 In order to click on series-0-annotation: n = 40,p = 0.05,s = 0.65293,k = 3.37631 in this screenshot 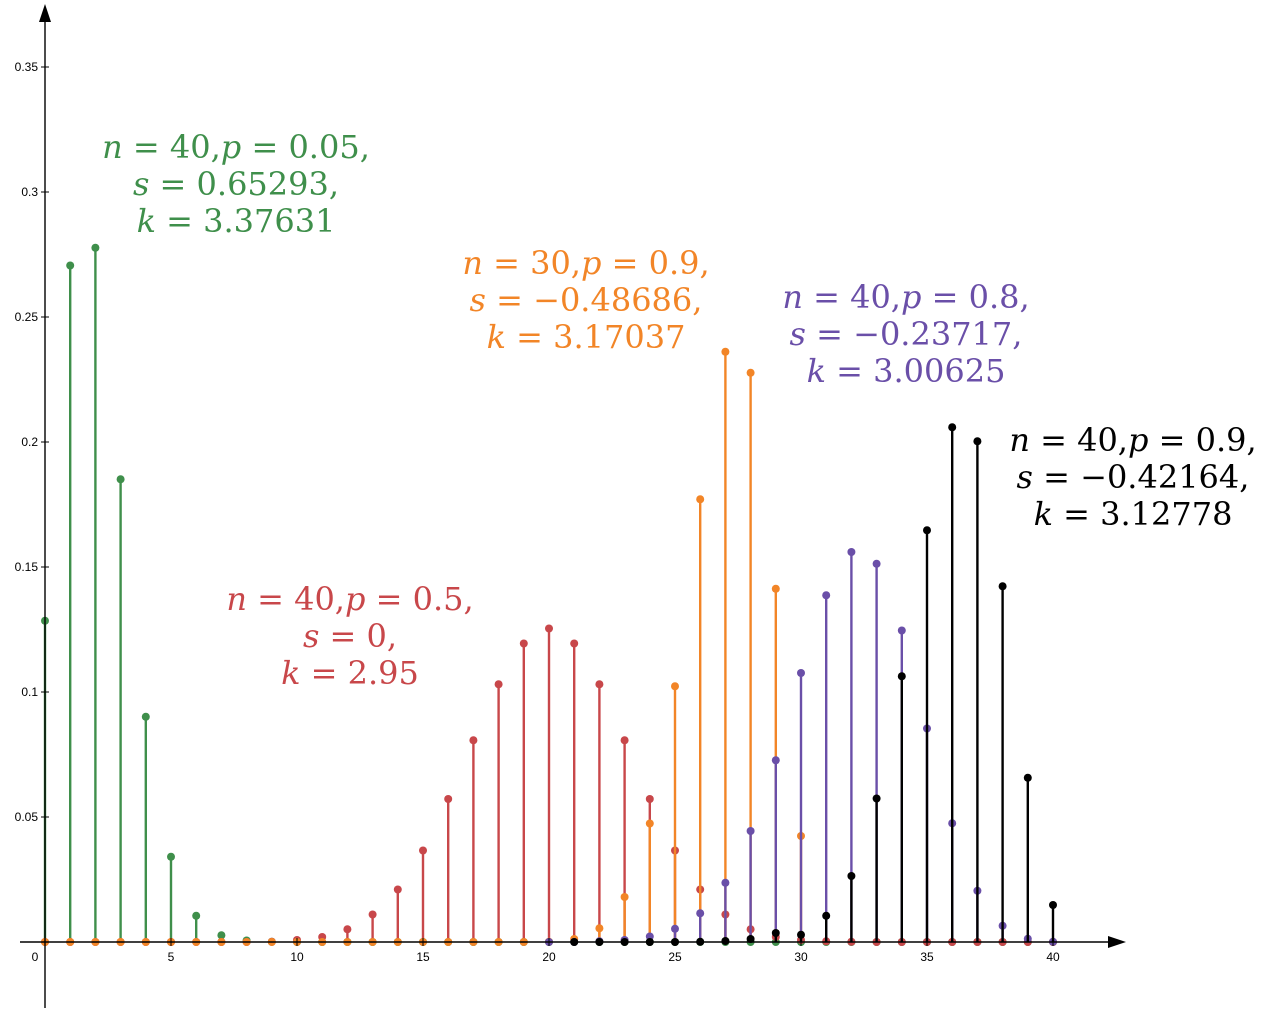, I will do `click(236, 184)`.